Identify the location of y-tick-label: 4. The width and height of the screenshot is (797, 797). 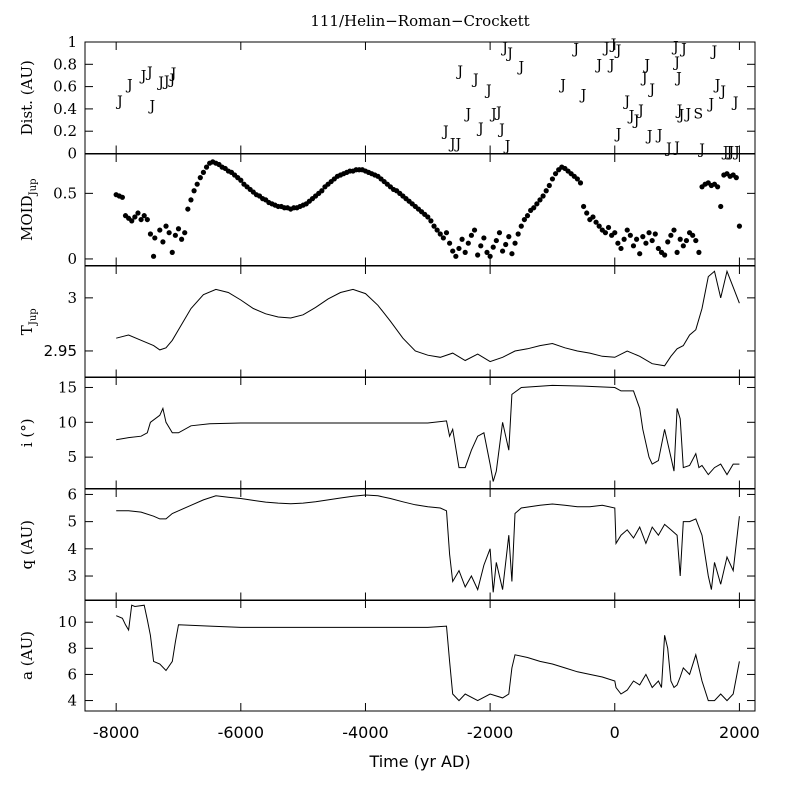
(72, 549).